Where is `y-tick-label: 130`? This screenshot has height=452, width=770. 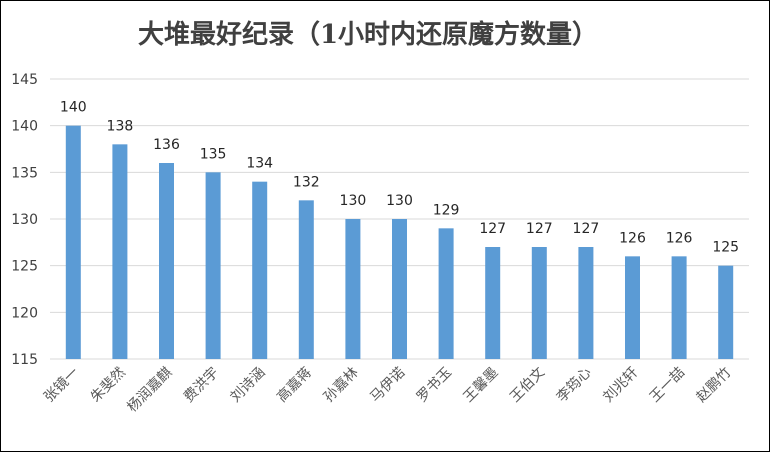 y-tick-label: 130 is located at coordinates (24, 220).